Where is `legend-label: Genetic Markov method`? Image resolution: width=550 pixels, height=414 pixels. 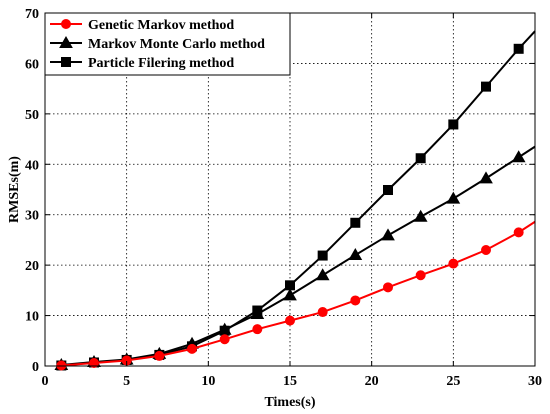
legend-label: Genetic Markov method is located at coordinates (161, 25).